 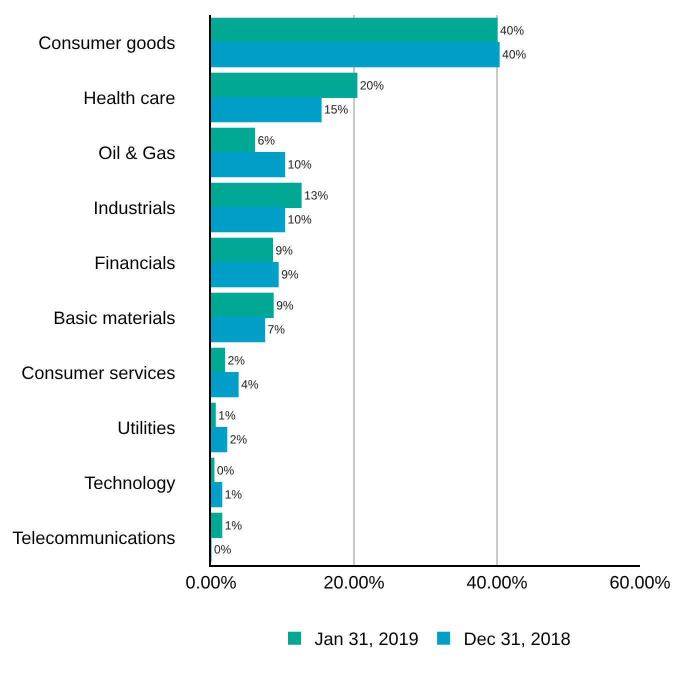 What do you see at coordinates (107, 42) in the screenshot?
I see `y-tick-label: Consumer goods` at bounding box center [107, 42].